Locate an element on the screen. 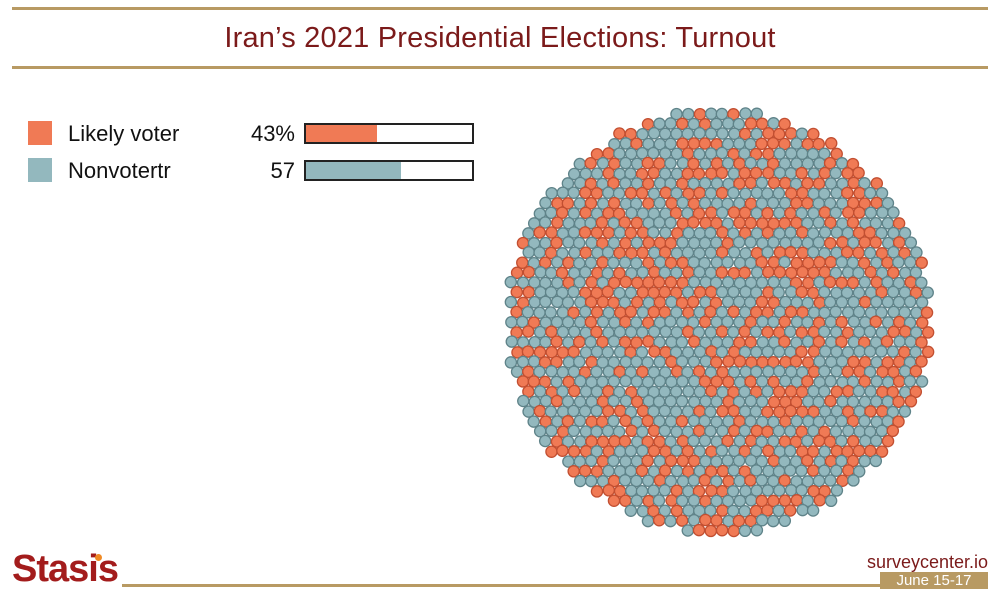  logo-dot is located at coordinates (98, 557).